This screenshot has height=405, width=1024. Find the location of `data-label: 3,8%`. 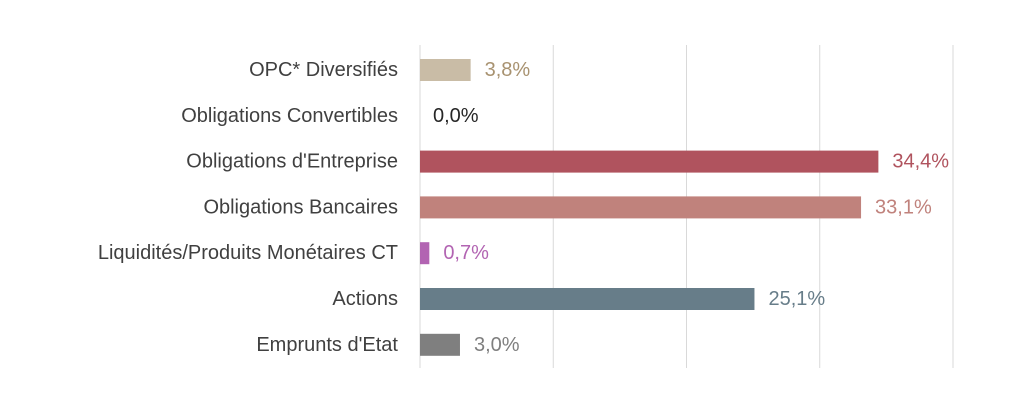

data-label: 3,8% is located at coordinates (508, 70).